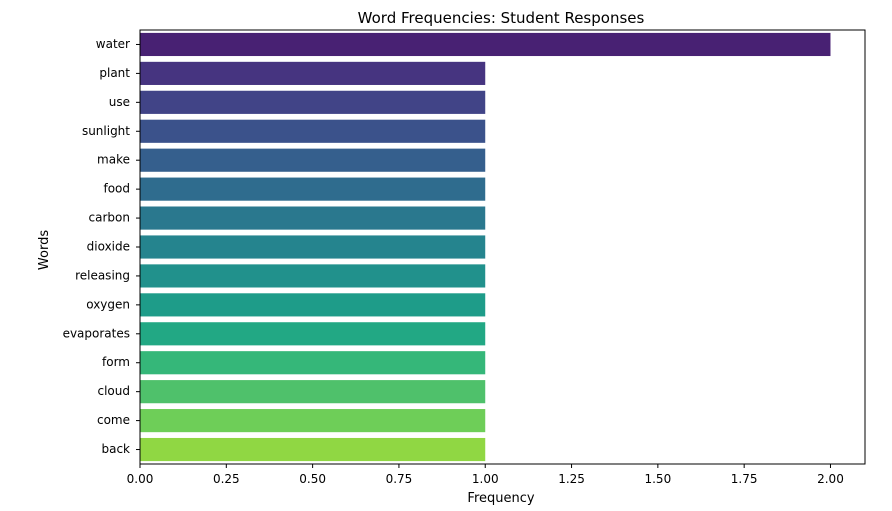  I want to click on bar-cloud, so click(313, 392).